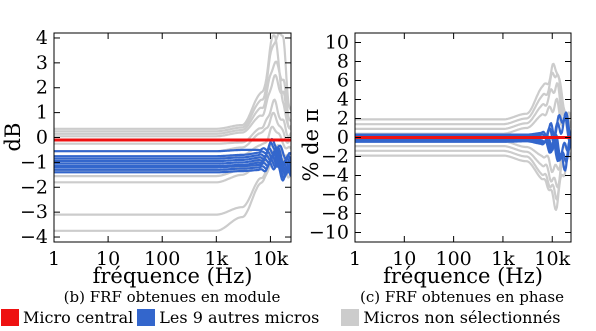  I want to click on y-tick-label: 1, so click(42, 113).